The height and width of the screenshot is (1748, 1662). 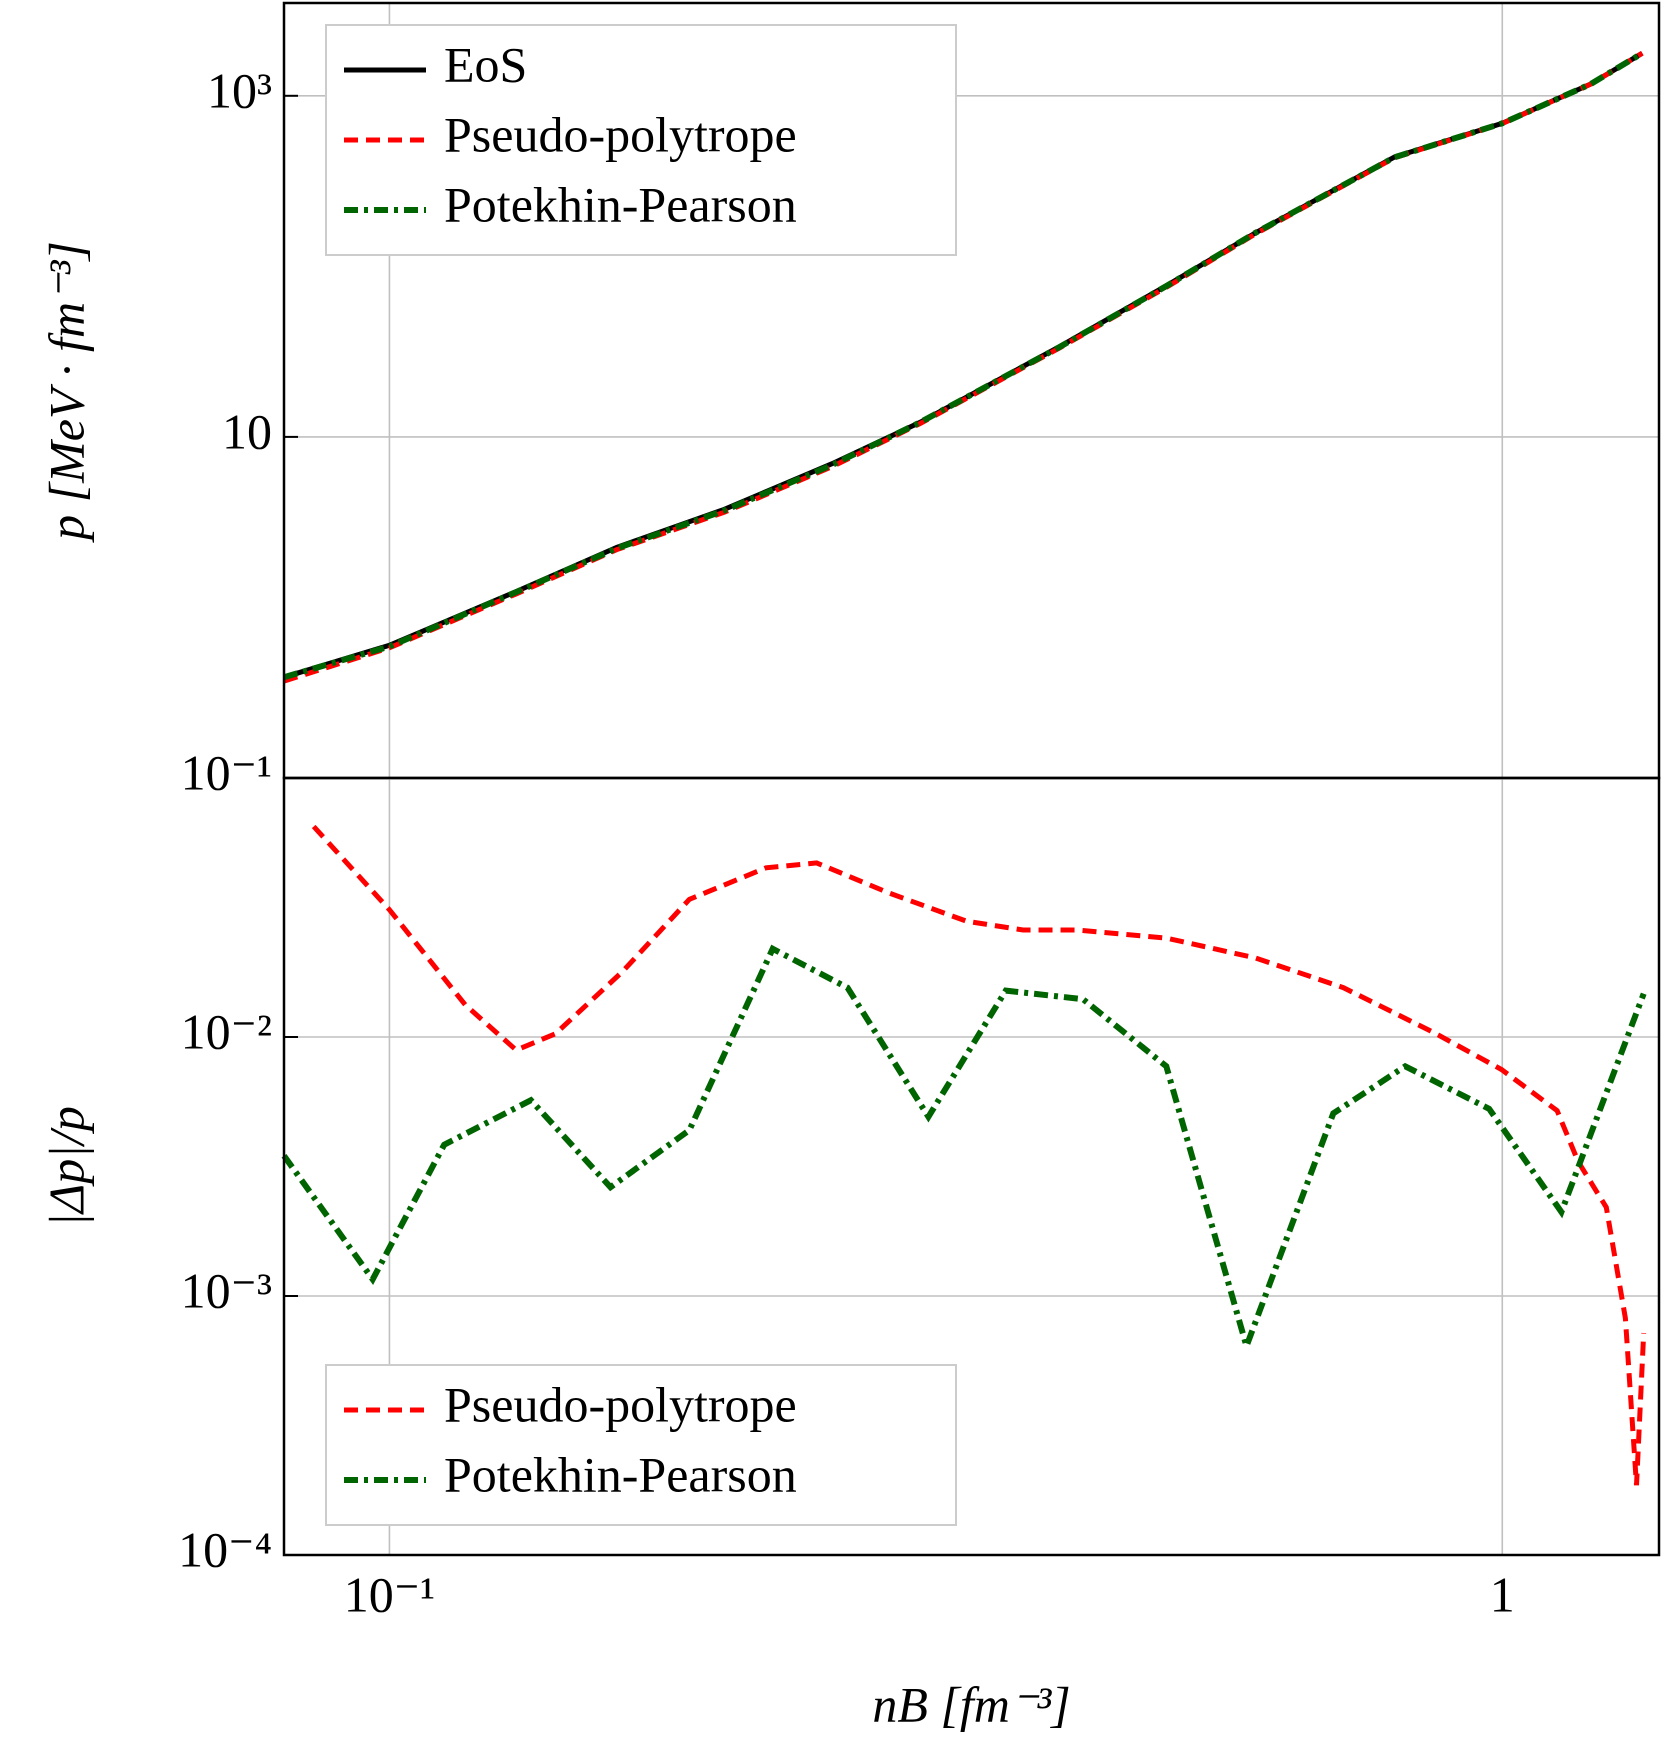 What do you see at coordinates (389, 1594) in the screenshot?
I see `x-tick-label: 10⁻¹` at bounding box center [389, 1594].